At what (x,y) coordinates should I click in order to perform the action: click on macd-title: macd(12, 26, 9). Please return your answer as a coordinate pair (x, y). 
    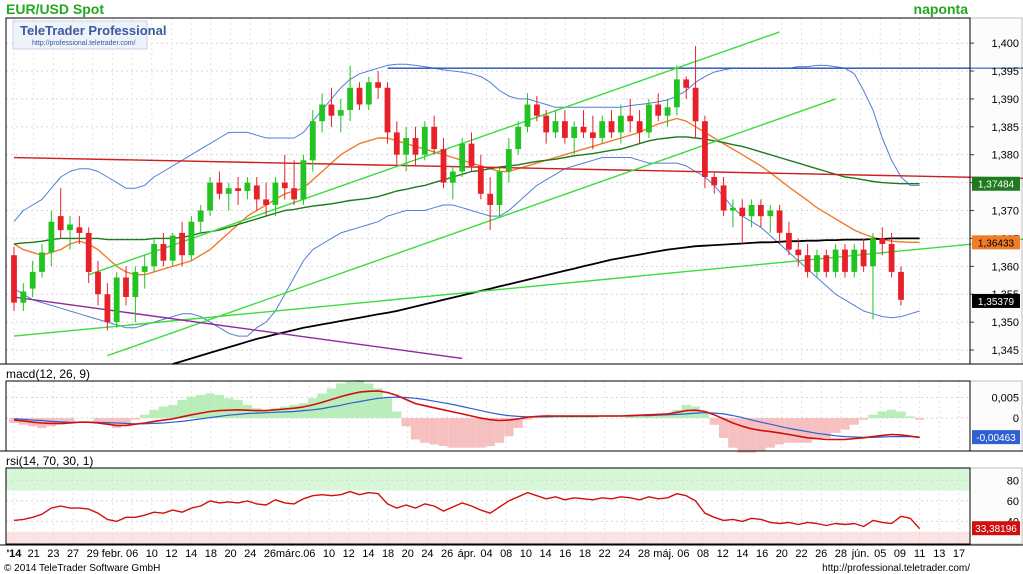
    Looking at the image, I should click on (48, 374).